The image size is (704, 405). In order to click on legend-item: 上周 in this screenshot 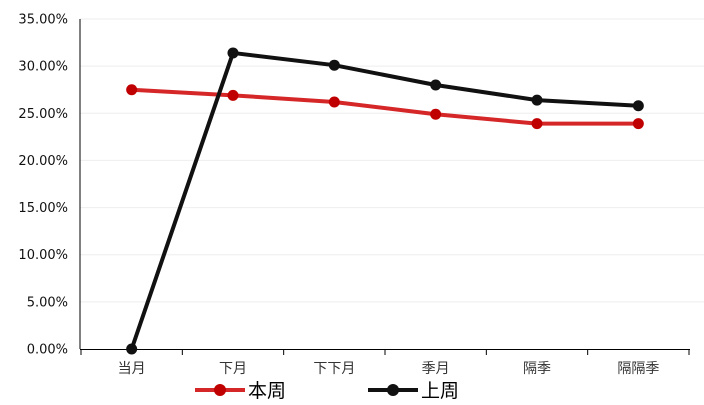, I will do `click(413, 391)`.